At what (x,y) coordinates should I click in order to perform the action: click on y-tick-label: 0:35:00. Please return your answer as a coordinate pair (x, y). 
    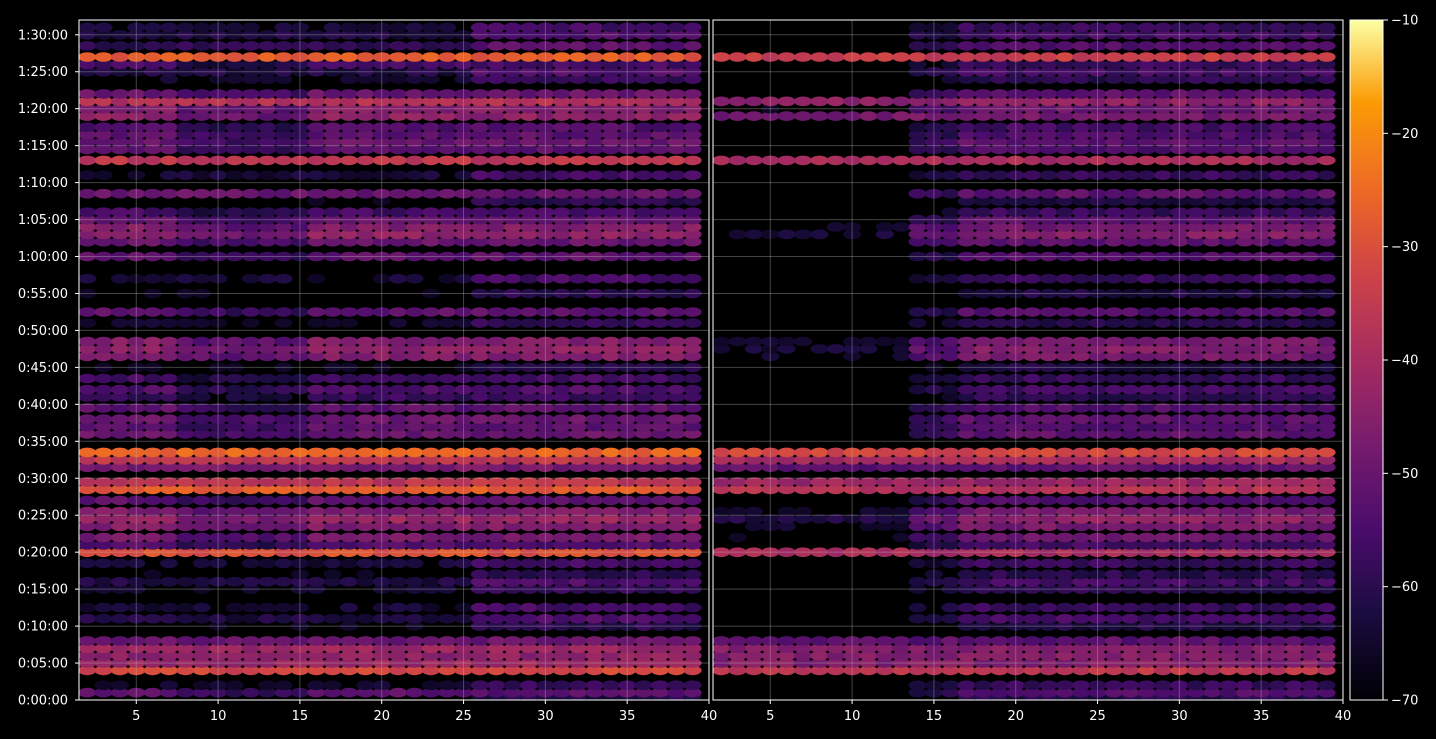
    Looking at the image, I should click on (43, 442).